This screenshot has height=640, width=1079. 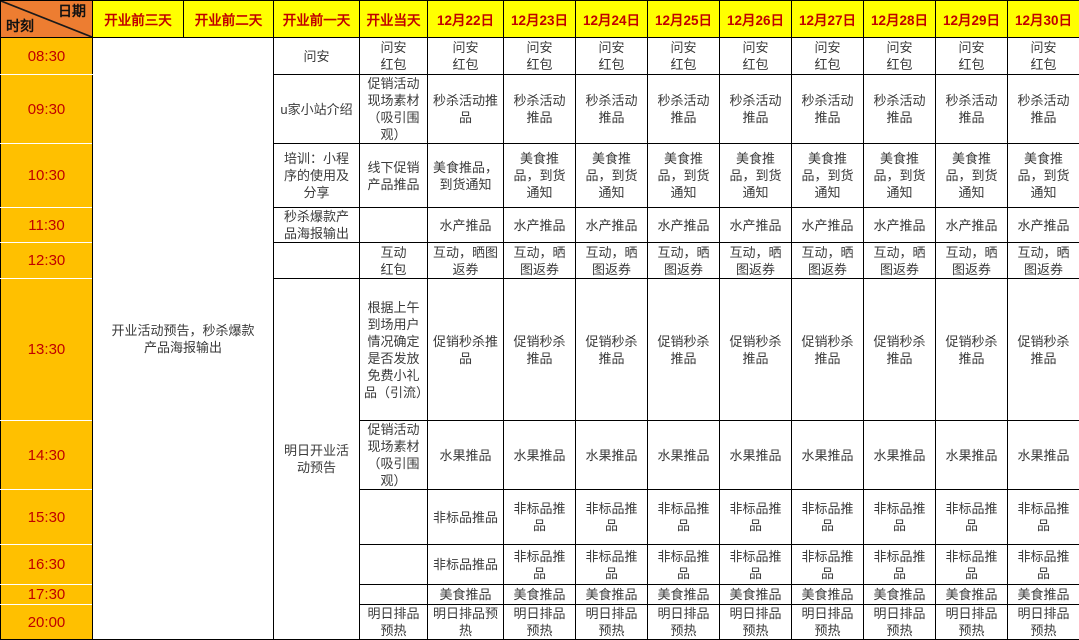 I want to click on time-label: 13:30, so click(x=47, y=350).